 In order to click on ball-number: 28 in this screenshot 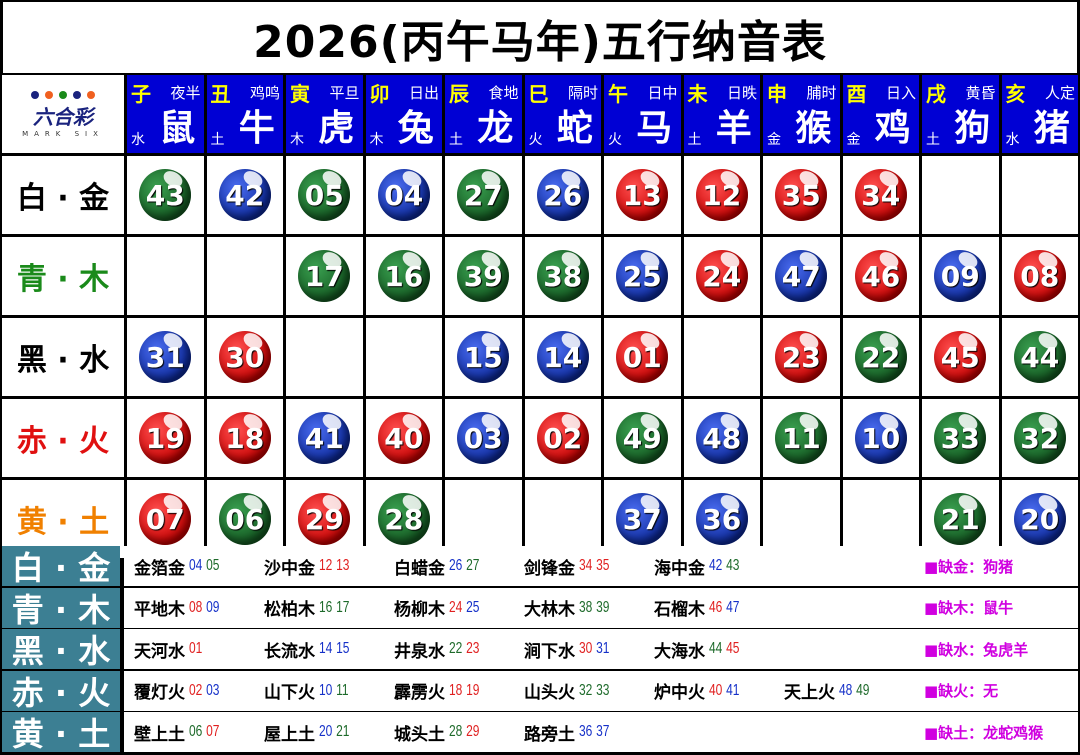, I will do `click(404, 519)`.